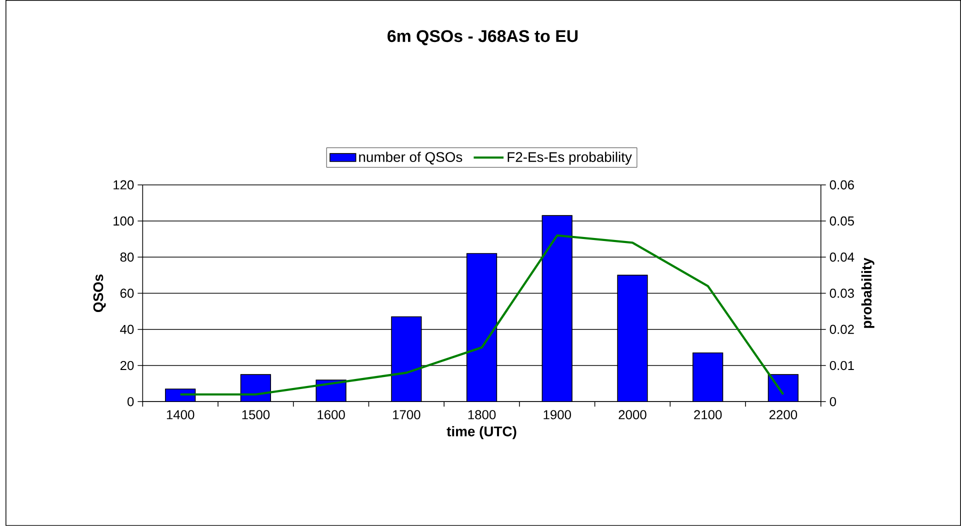 This screenshot has height=526, width=961. What do you see at coordinates (842, 293) in the screenshot?
I see `y2-tick-label: 0.03` at bounding box center [842, 293].